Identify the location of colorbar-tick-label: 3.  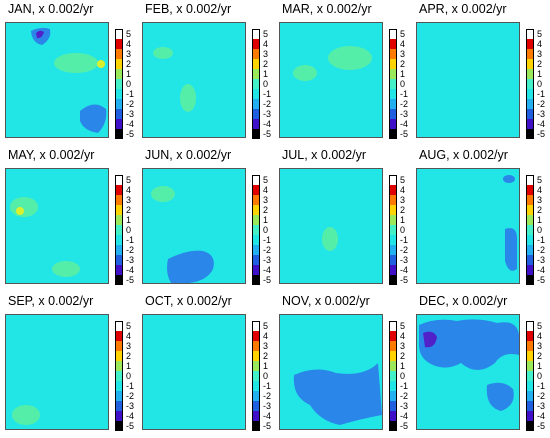
(129, 54).